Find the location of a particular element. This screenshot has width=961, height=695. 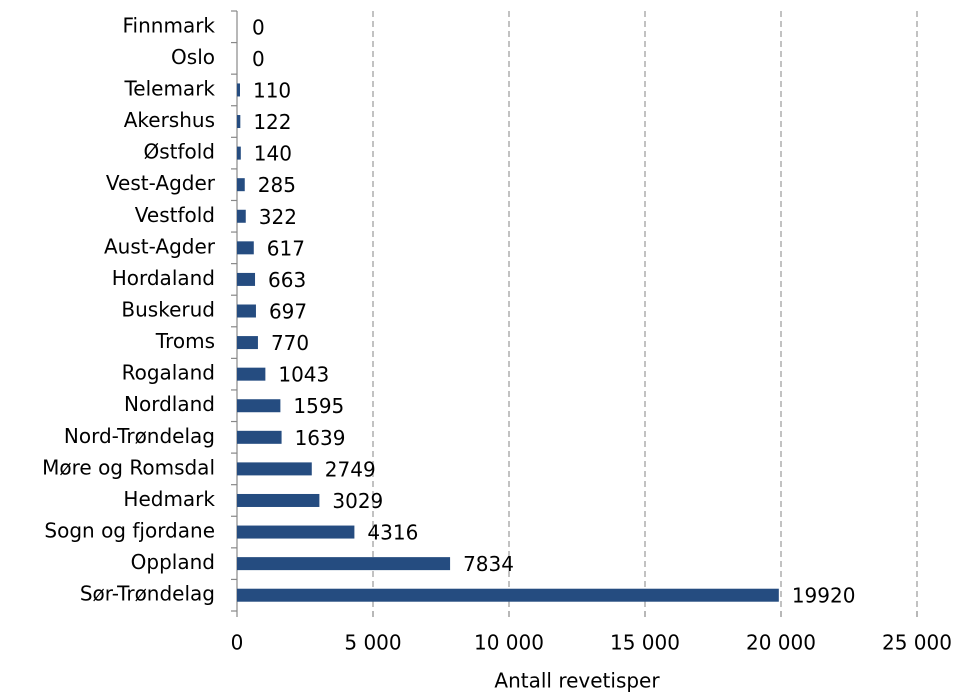

y-tick-label: Hedmark is located at coordinates (169, 499).